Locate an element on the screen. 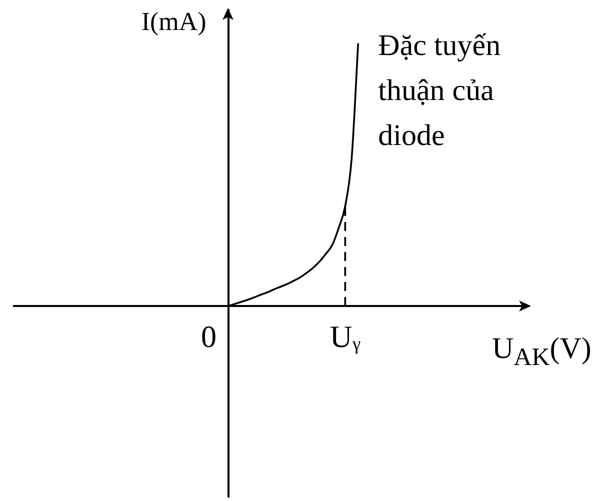  x-tick-label: 0 is located at coordinates (209, 336).